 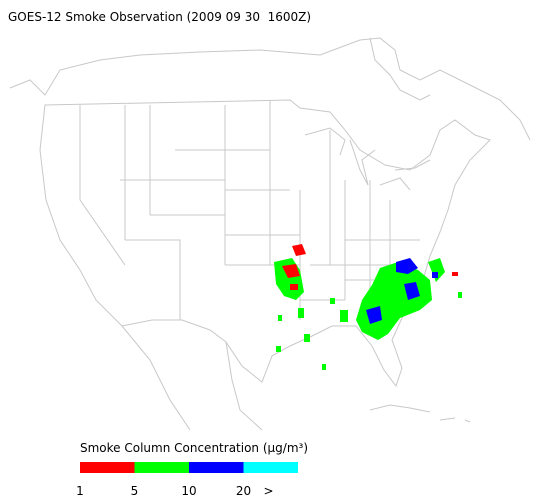 What do you see at coordinates (135, 491) in the screenshot?
I see `legend-tick-label: 5` at bounding box center [135, 491].